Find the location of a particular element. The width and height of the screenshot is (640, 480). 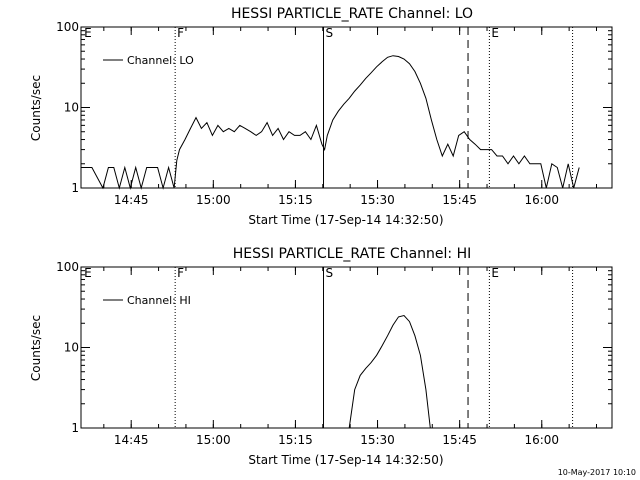

legend-label: Channel: HI is located at coordinates (159, 300).